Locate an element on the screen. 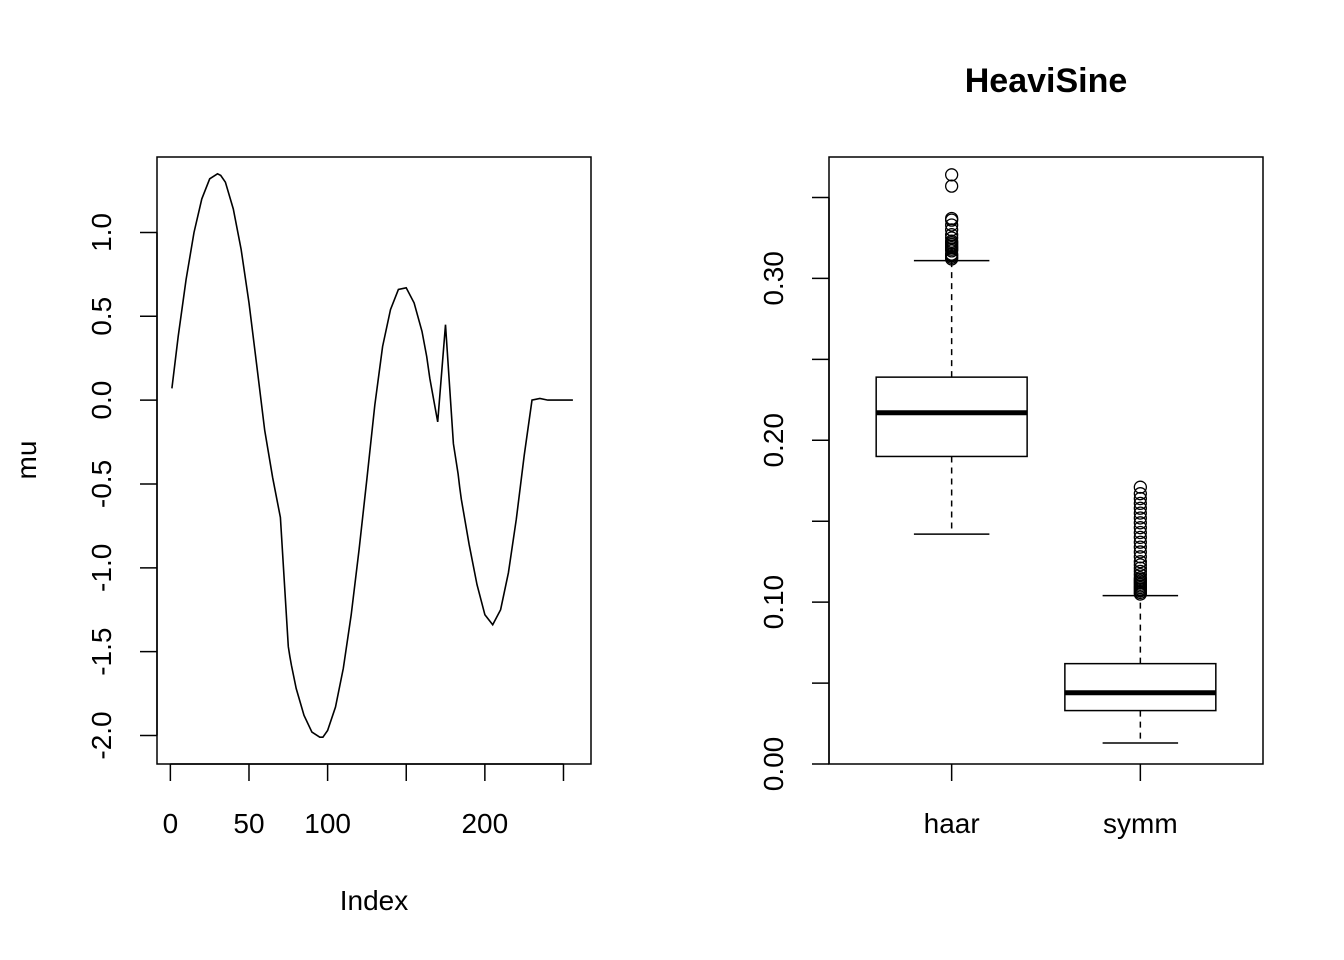 The width and height of the screenshot is (1344, 960). x-tick-label-left: 100 is located at coordinates (327, 823).